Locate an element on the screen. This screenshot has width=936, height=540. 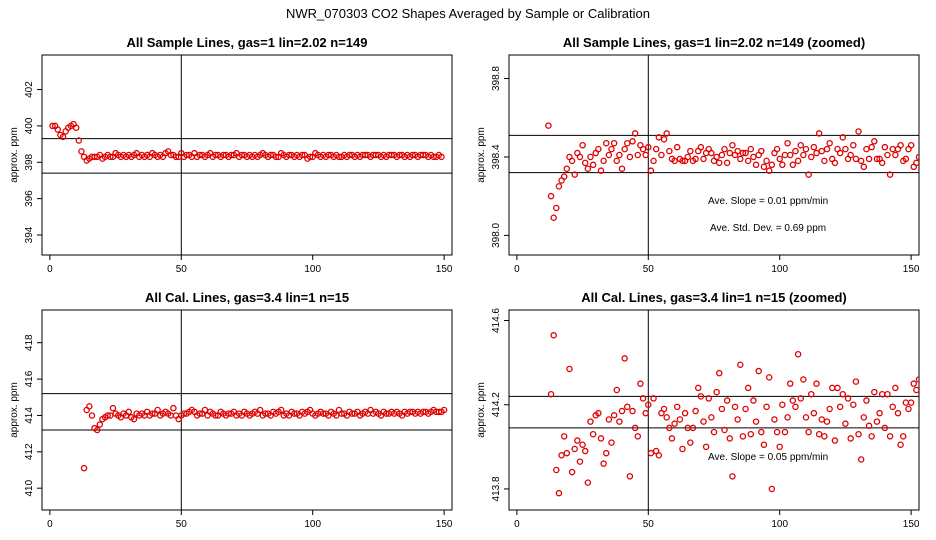
x-tick-label: 100 is located at coordinates (312, 524).